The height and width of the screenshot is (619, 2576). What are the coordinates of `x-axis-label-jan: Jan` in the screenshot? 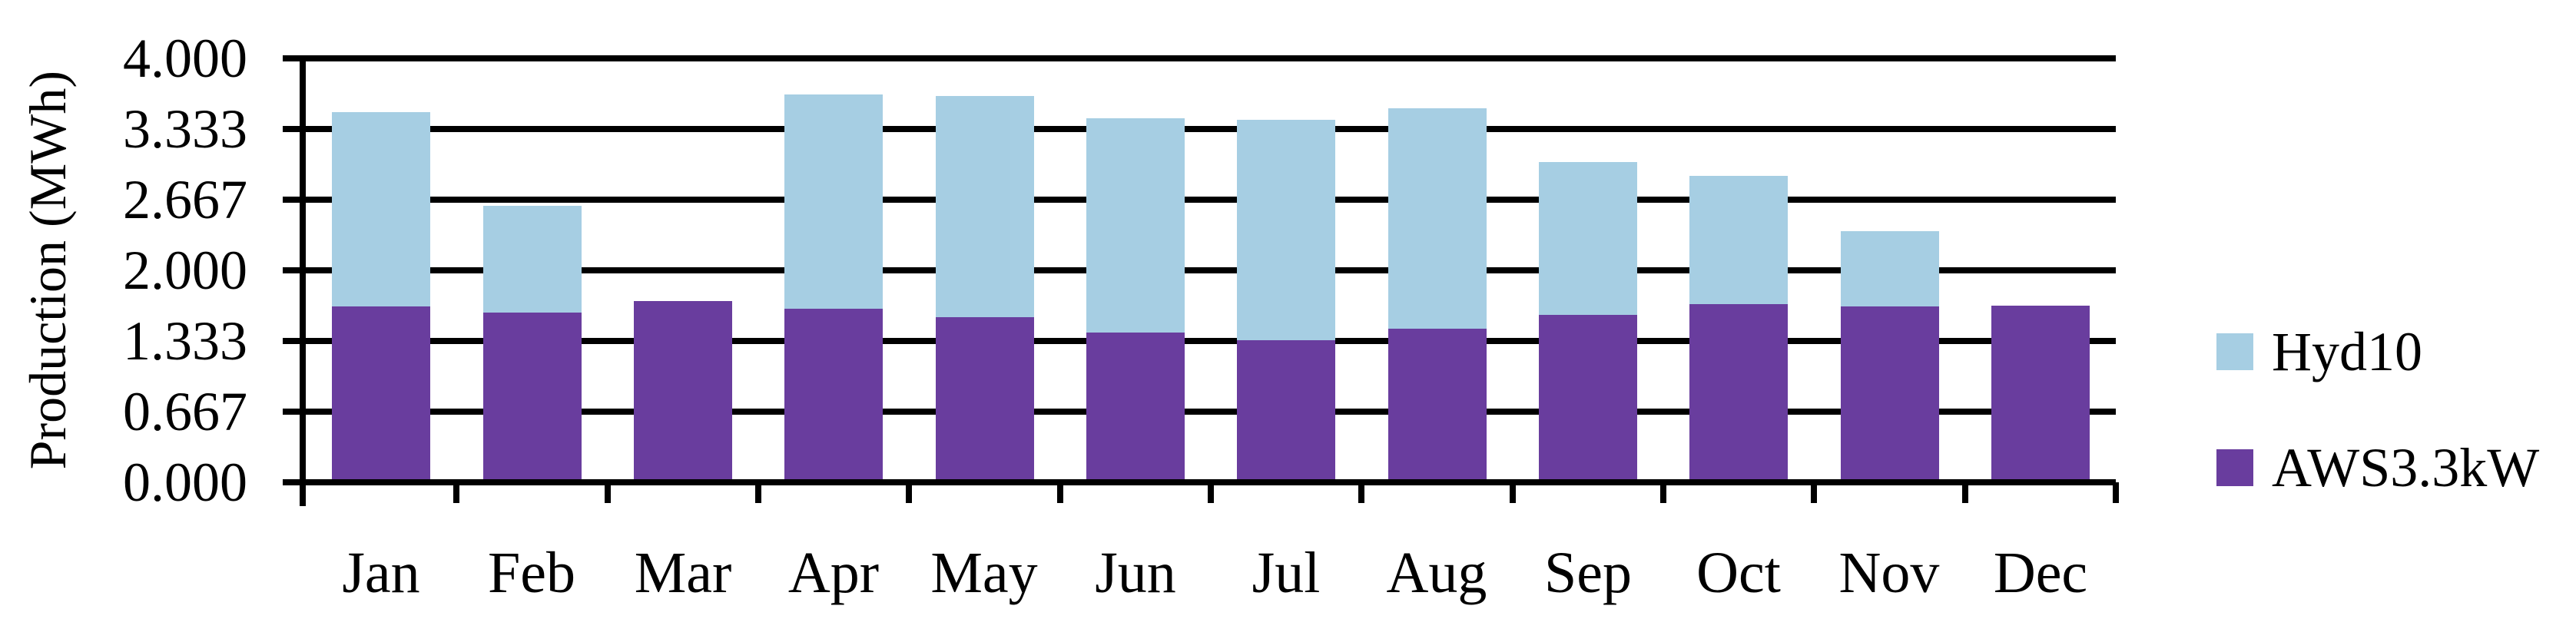 It's located at (381, 573).